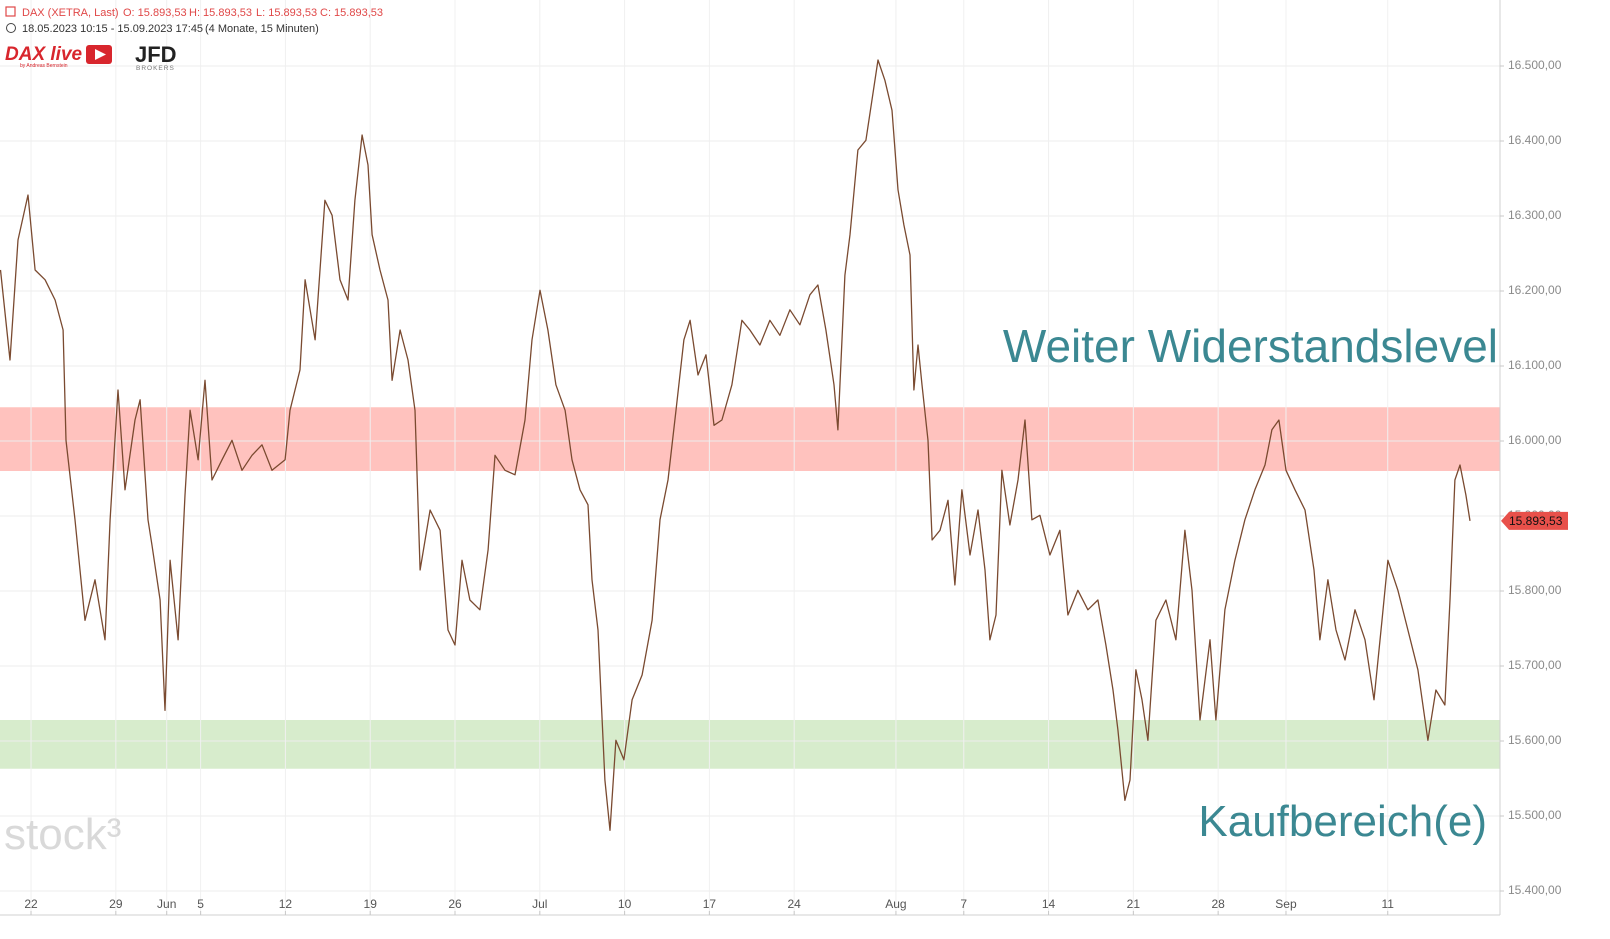  Describe the element at coordinates (1535, 290) in the screenshot. I see `y-tick-label: 16.200,00` at that location.